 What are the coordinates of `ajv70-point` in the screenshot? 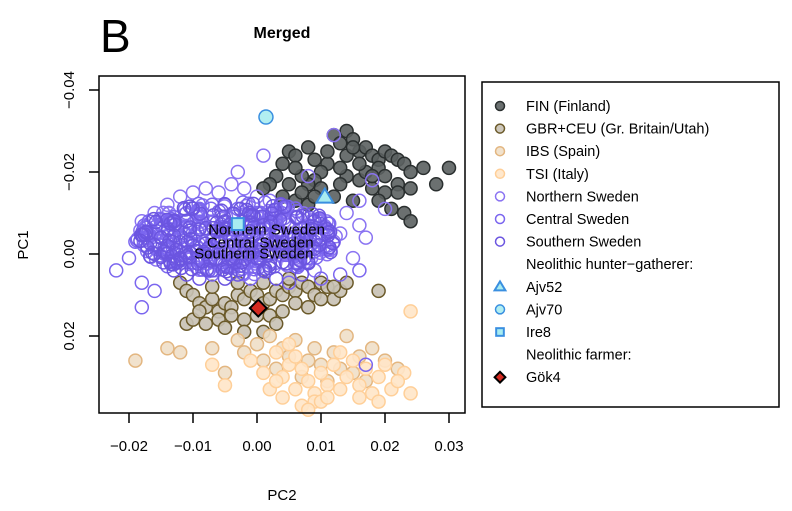 It's located at (266, 117).